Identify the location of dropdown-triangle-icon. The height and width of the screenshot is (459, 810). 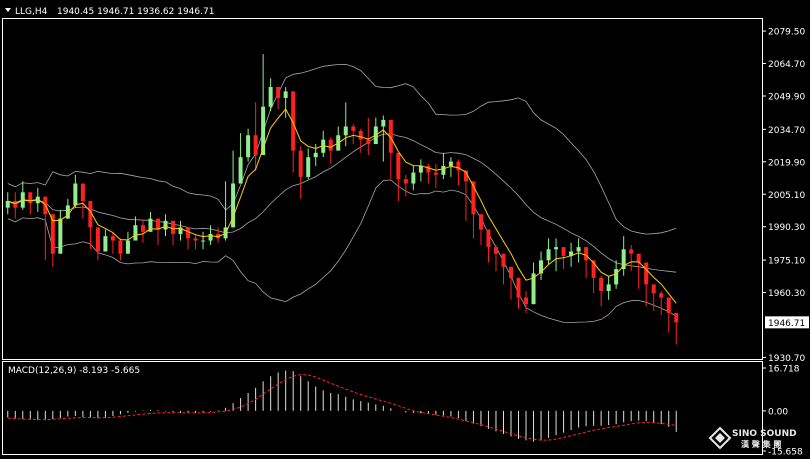
(8, 10).